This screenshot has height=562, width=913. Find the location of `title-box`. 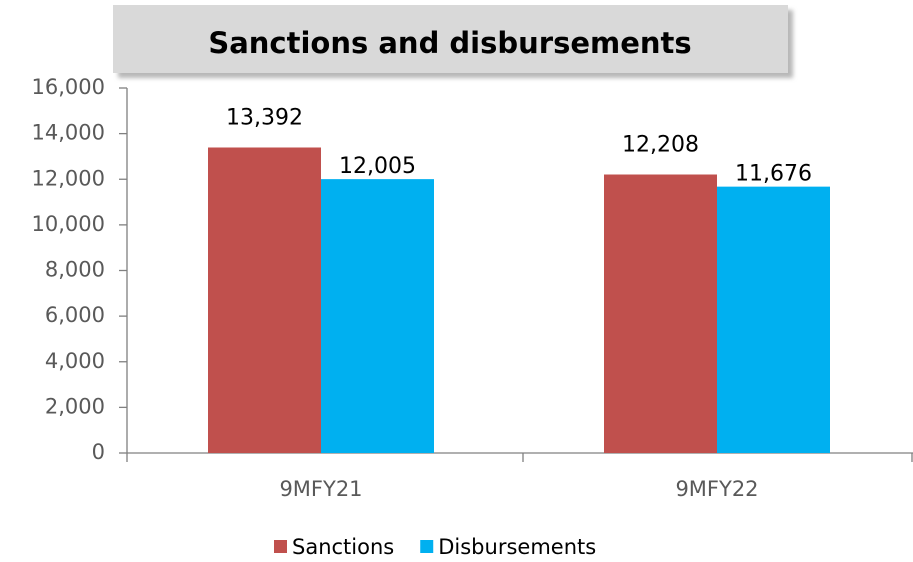

title-box is located at coordinates (450, 39).